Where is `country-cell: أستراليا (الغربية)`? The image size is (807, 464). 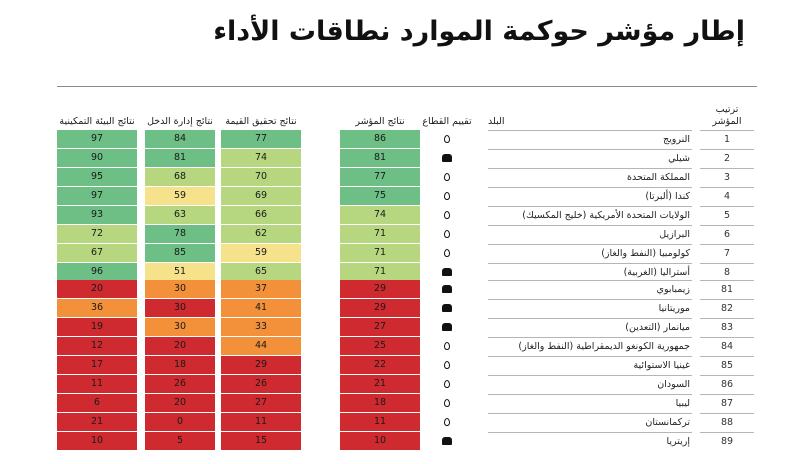 country-cell: أستراليا (الغربية) is located at coordinates (590, 271).